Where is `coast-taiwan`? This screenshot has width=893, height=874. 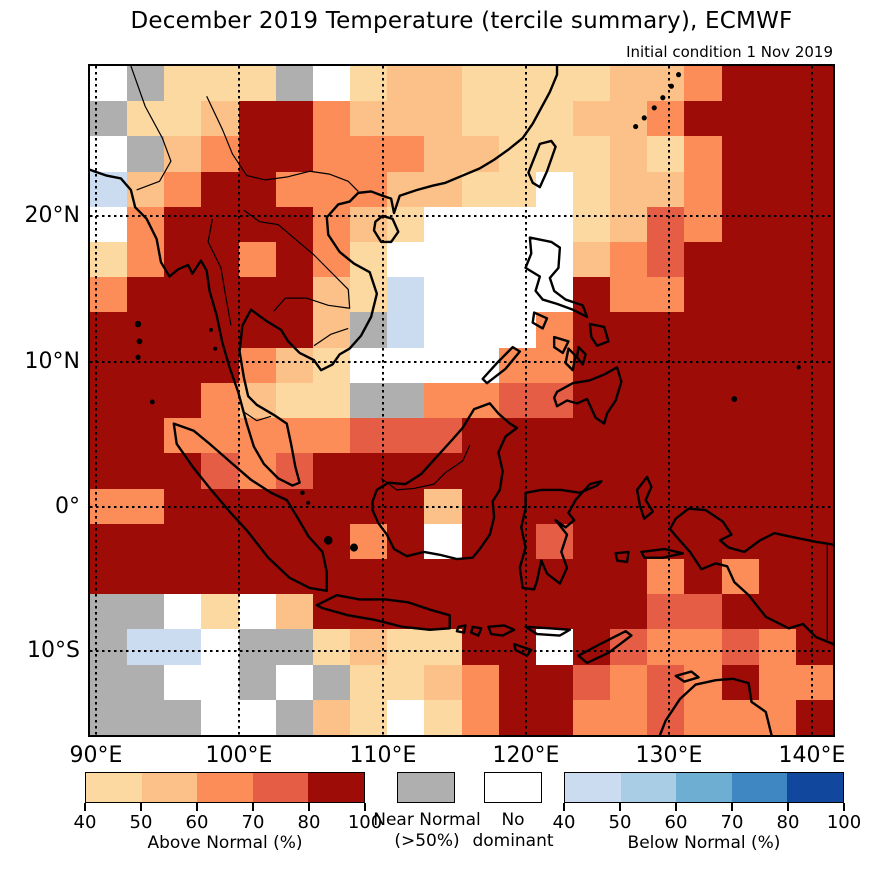 coast-taiwan is located at coordinates (541, 164).